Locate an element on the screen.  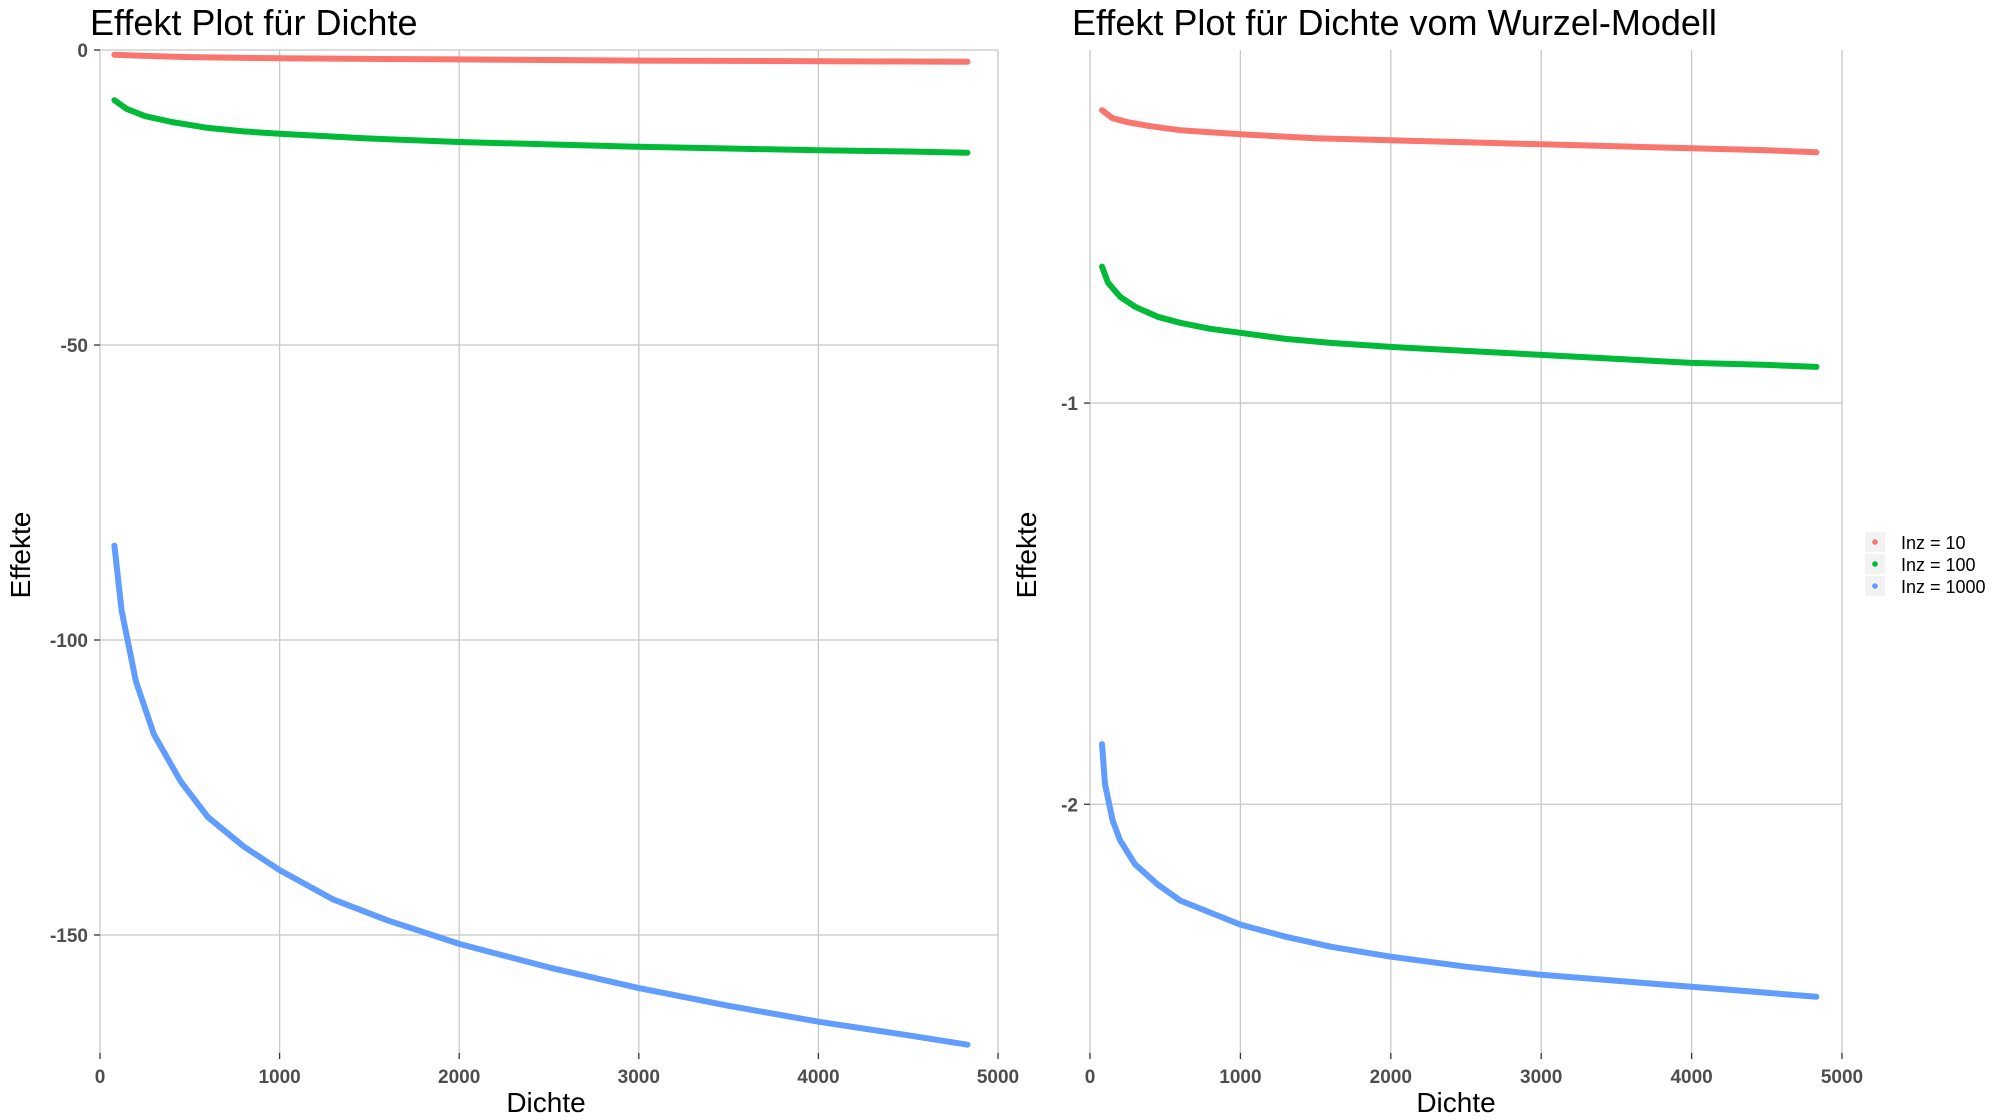
y-tick-label: -50 is located at coordinates (74, 346).